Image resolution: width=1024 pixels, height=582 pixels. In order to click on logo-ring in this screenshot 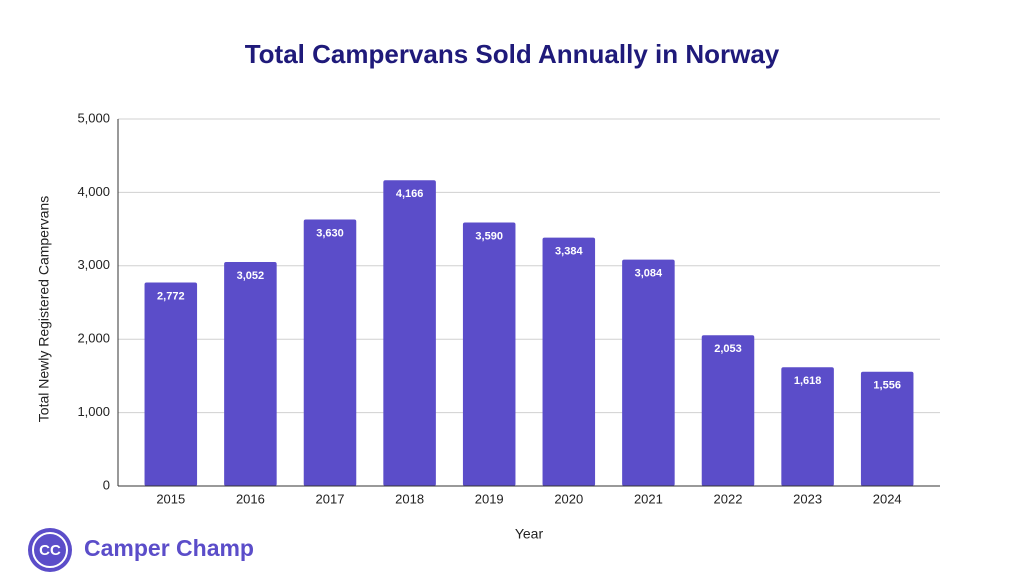, I will do `click(50, 550)`.